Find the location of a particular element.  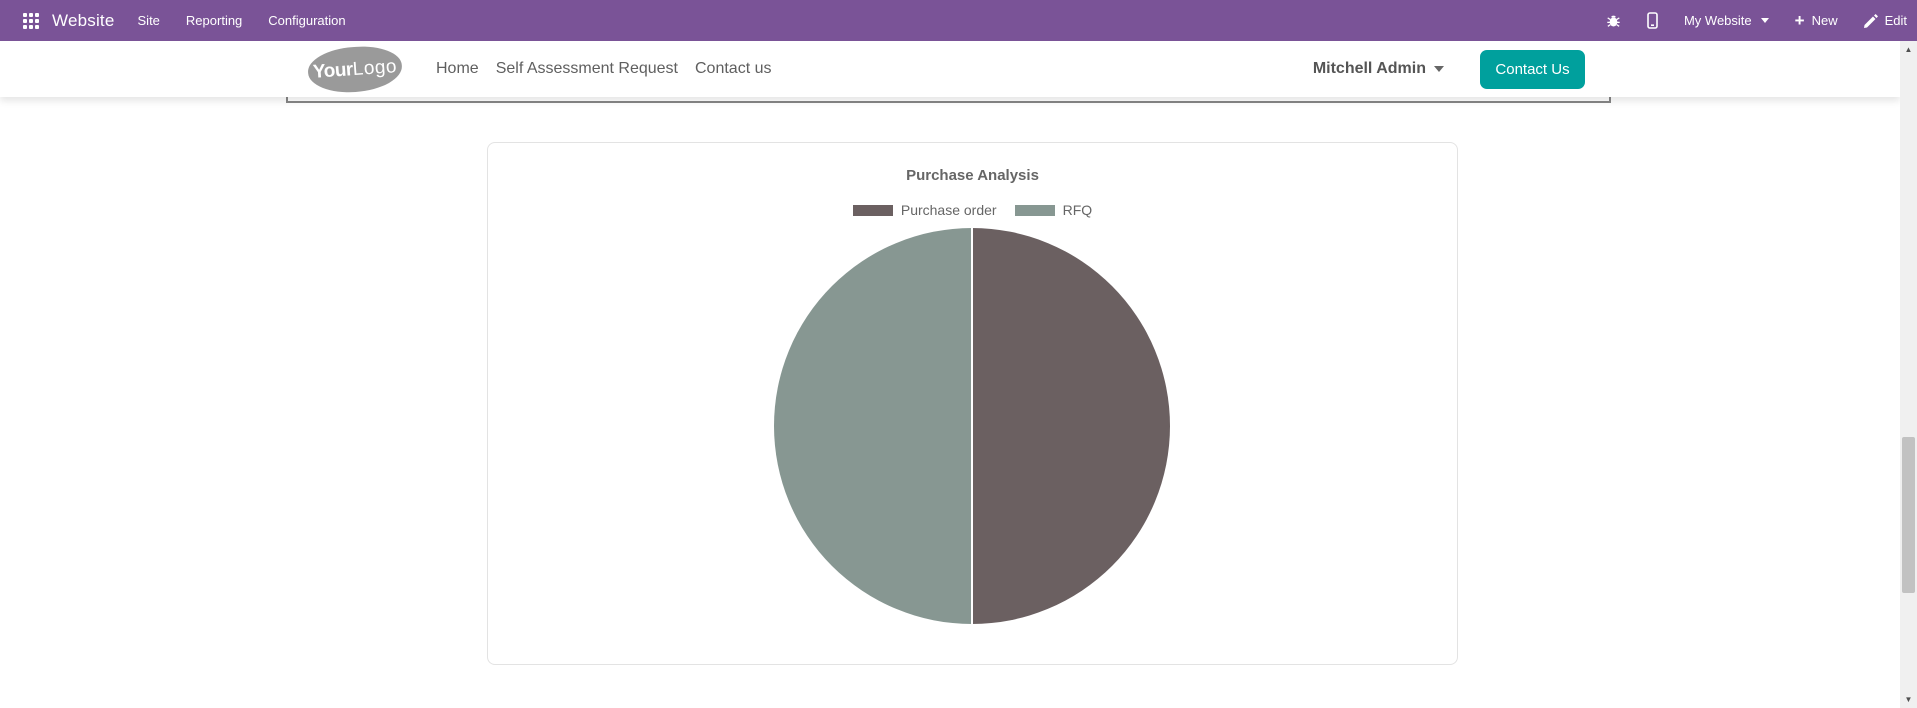

nav-link-self-assessment-request: Self Assessment Request is located at coordinates (586, 68).